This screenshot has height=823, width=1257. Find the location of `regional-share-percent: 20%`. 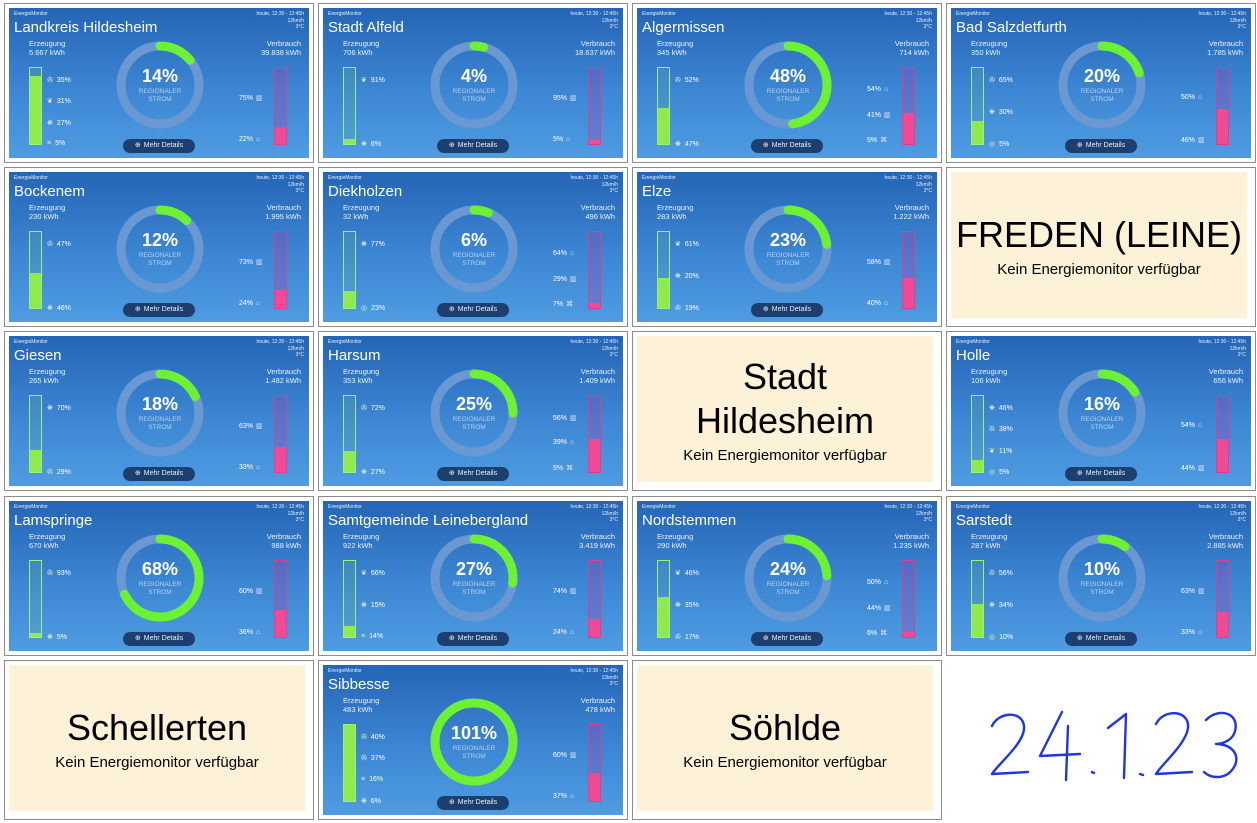

regional-share-percent: 20% is located at coordinates (1102, 76).